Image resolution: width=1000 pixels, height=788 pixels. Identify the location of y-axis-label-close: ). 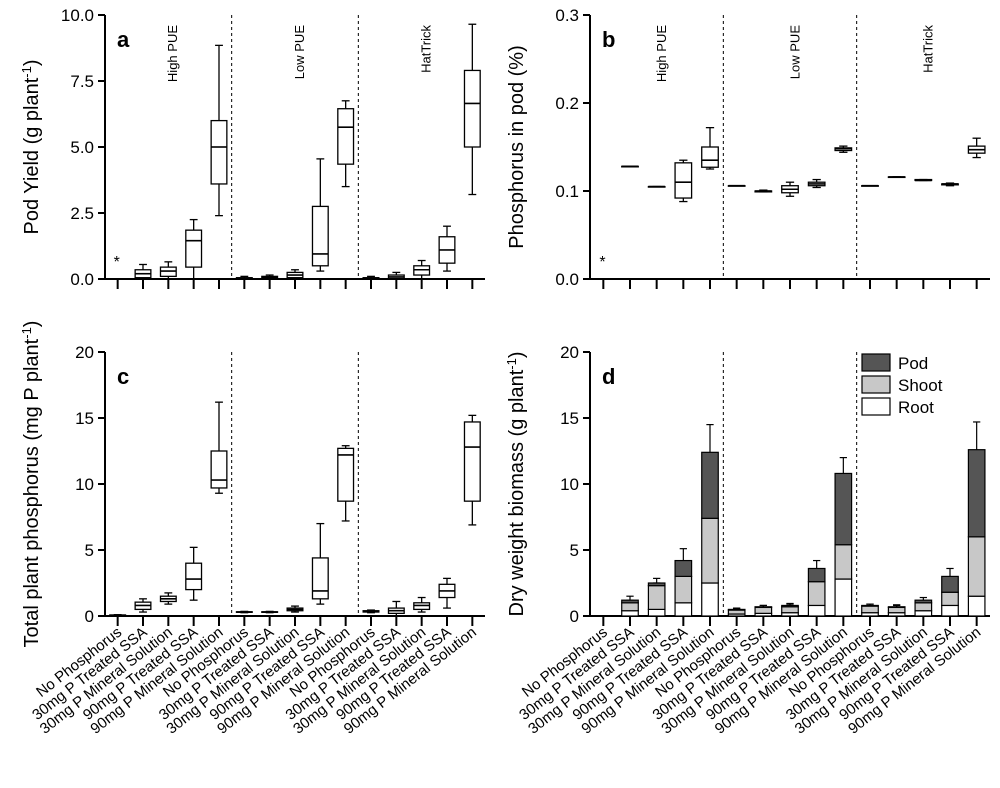
(32, 324).